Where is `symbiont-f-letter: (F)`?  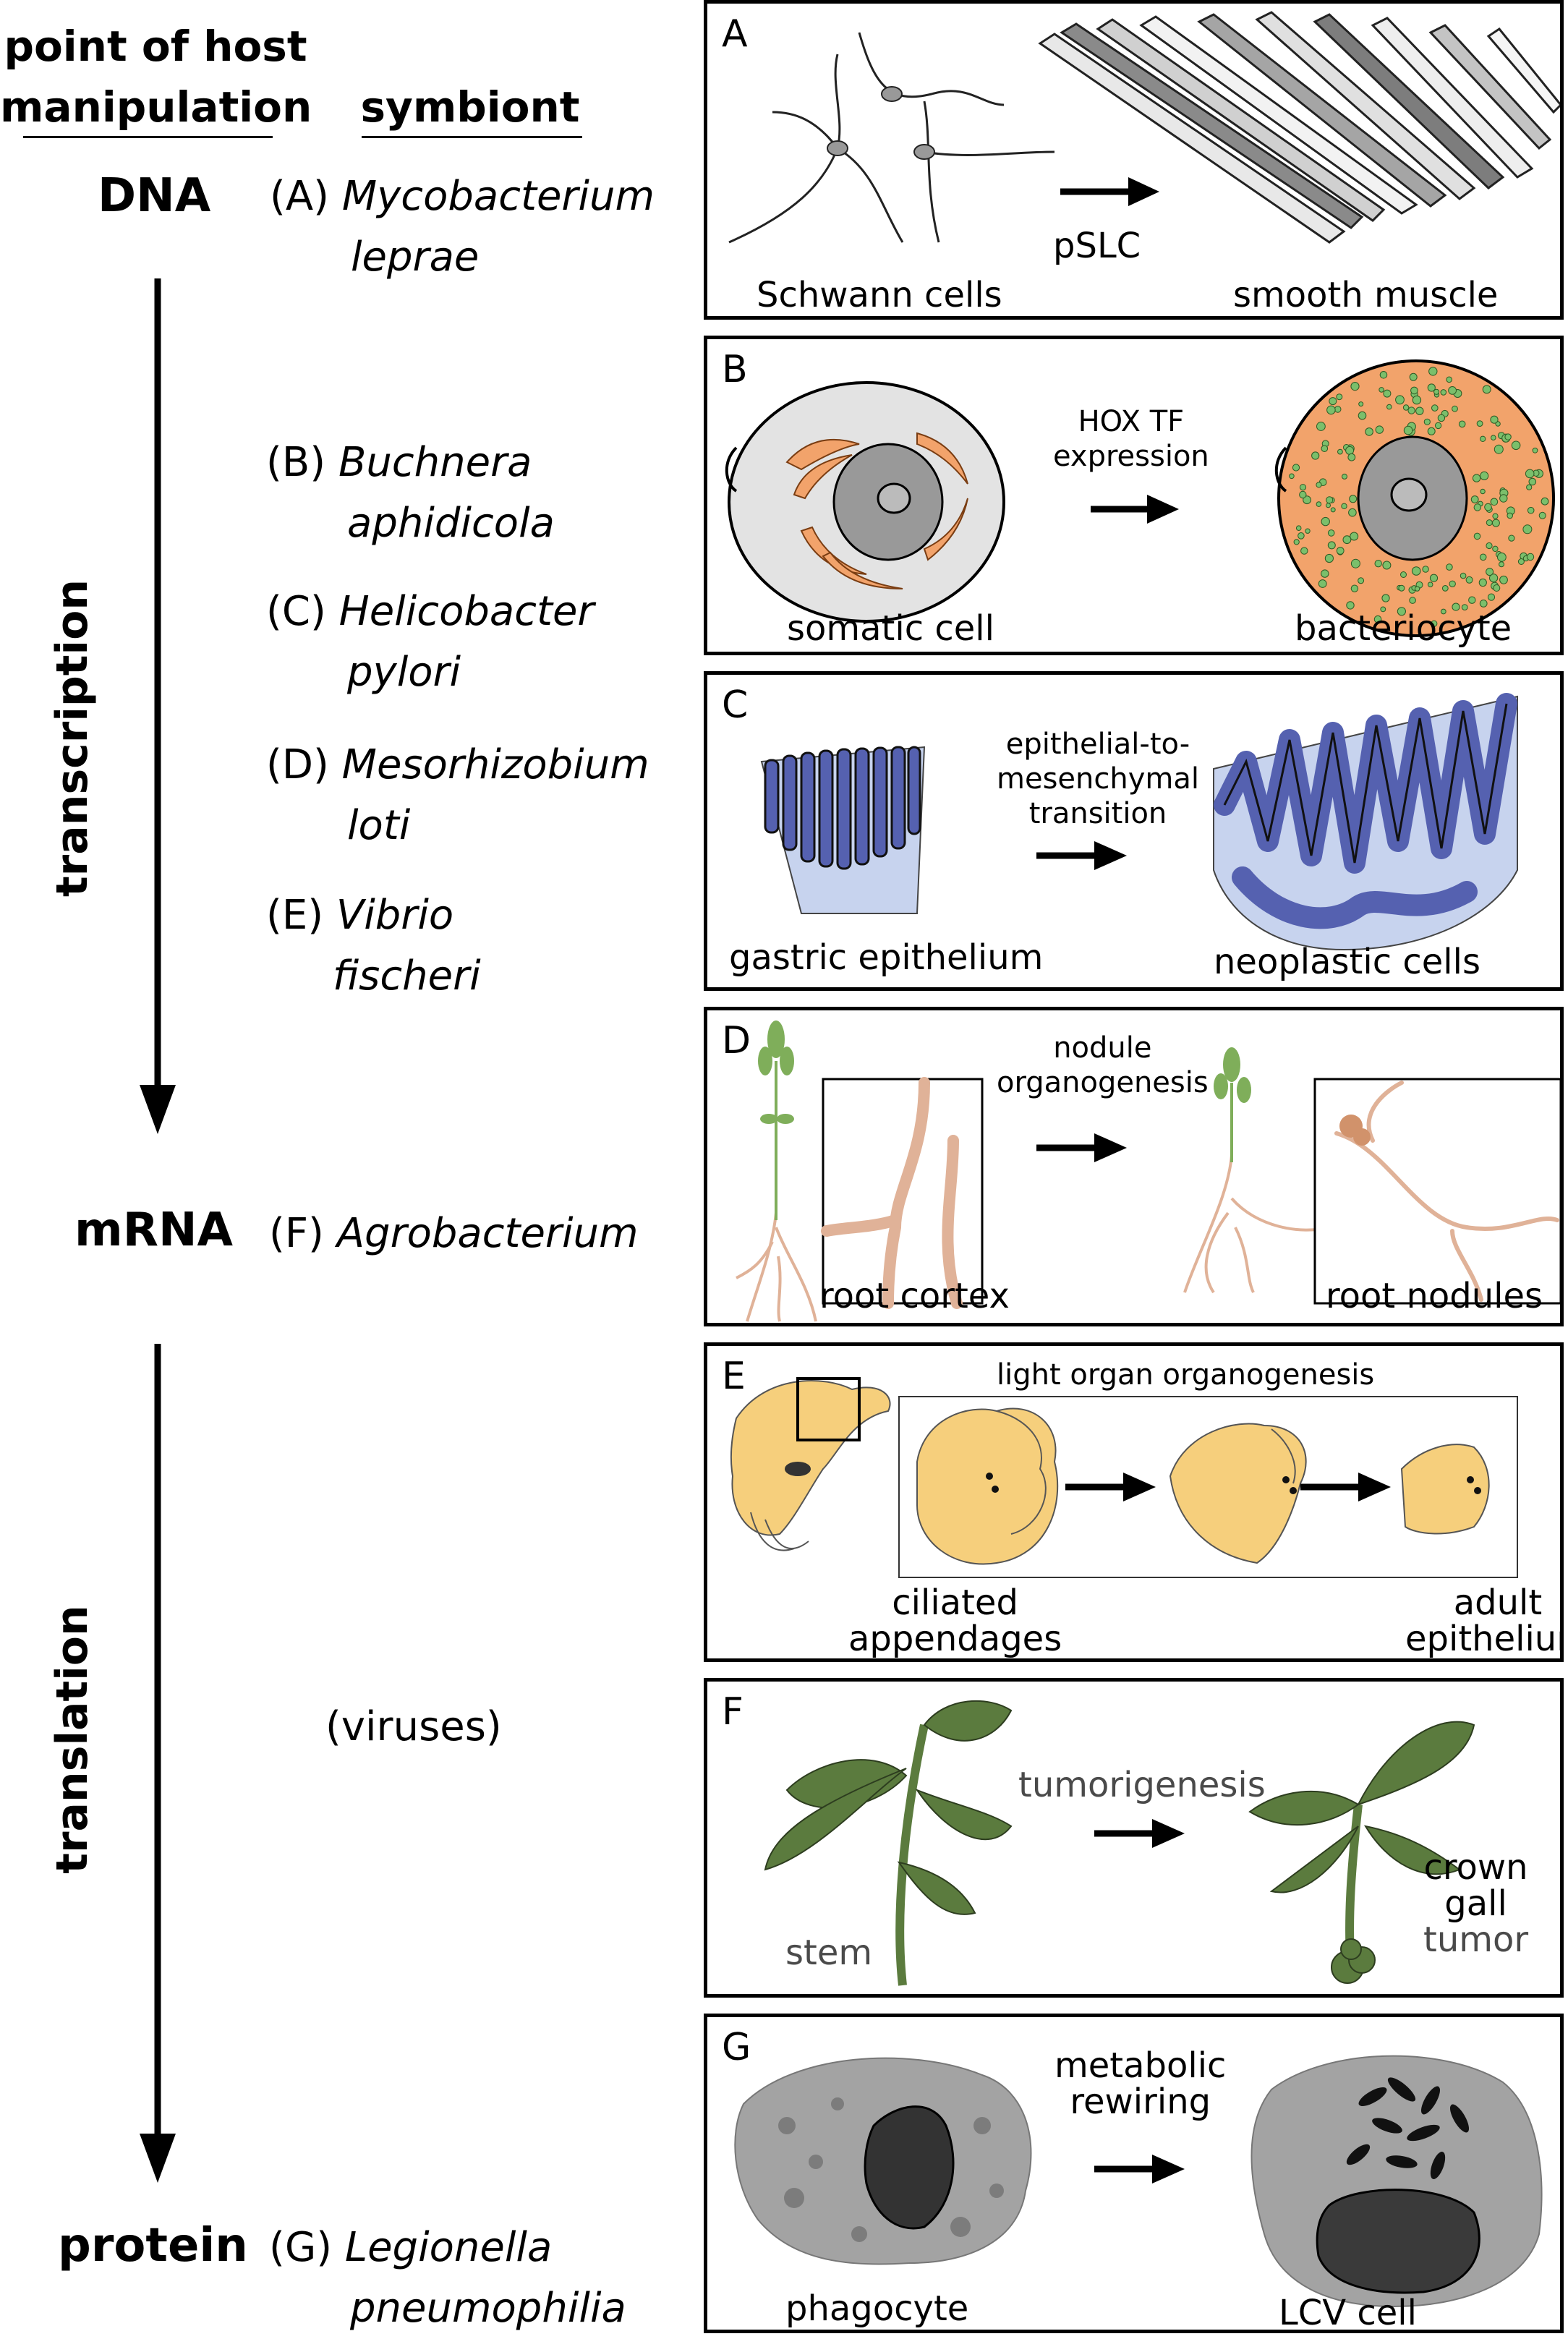 symbiont-f-letter: (F) is located at coordinates (296, 1233).